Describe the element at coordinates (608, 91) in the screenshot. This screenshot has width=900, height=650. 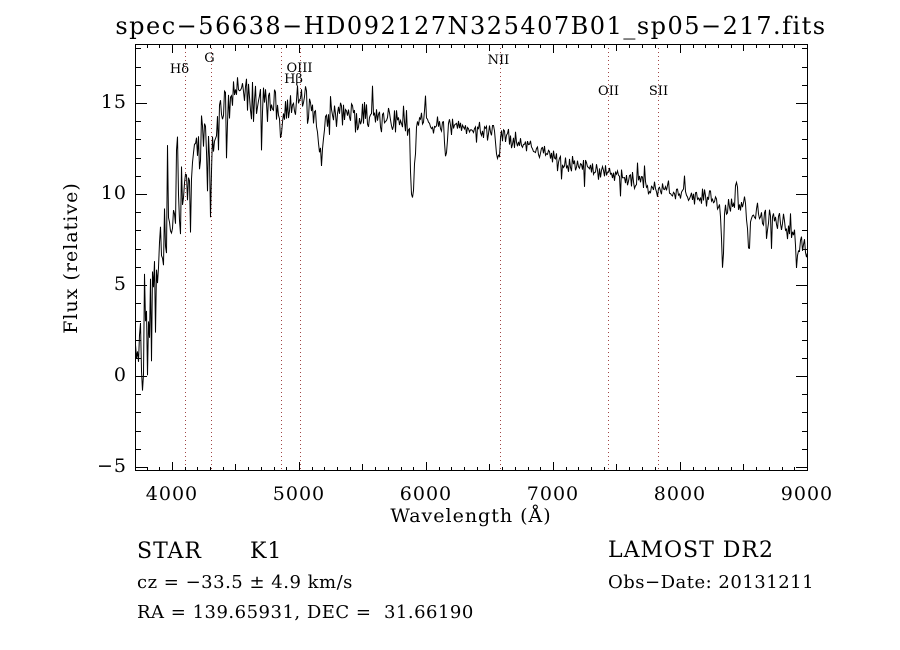
I see `spectral-line-label: OII` at that location.